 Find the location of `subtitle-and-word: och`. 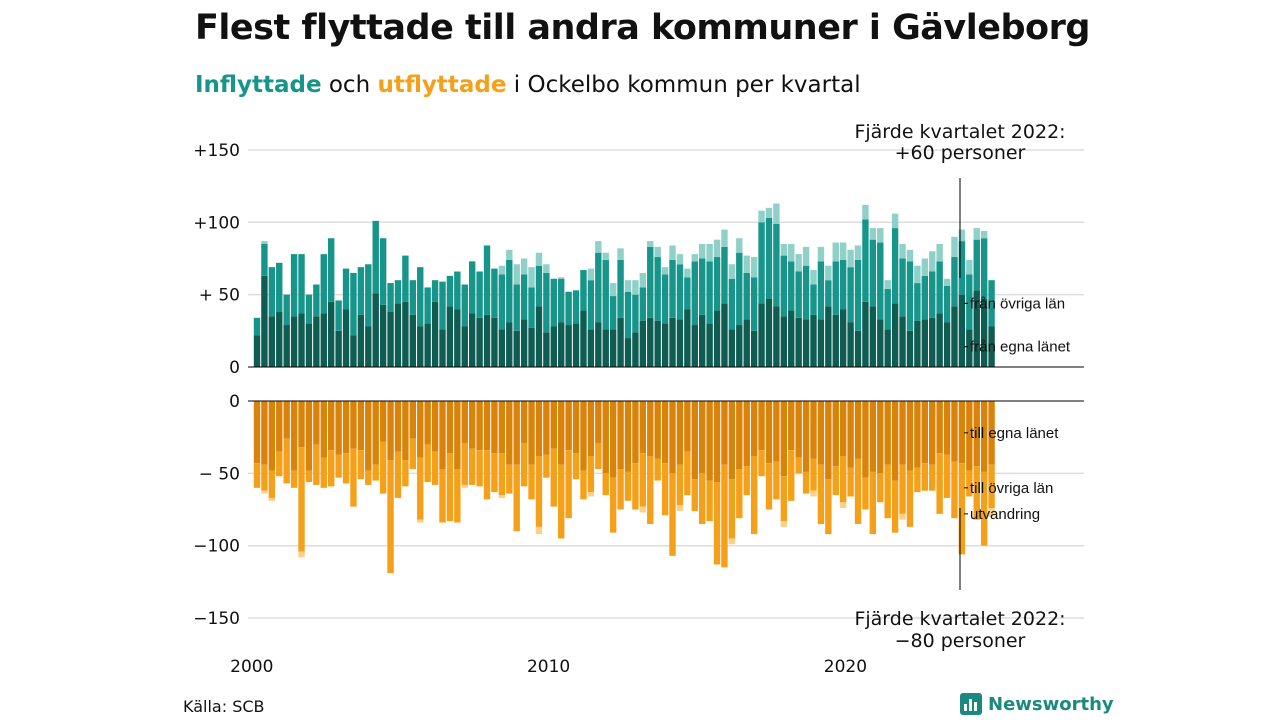

subtitle-and-word: och is located at coordinates (349, 85).